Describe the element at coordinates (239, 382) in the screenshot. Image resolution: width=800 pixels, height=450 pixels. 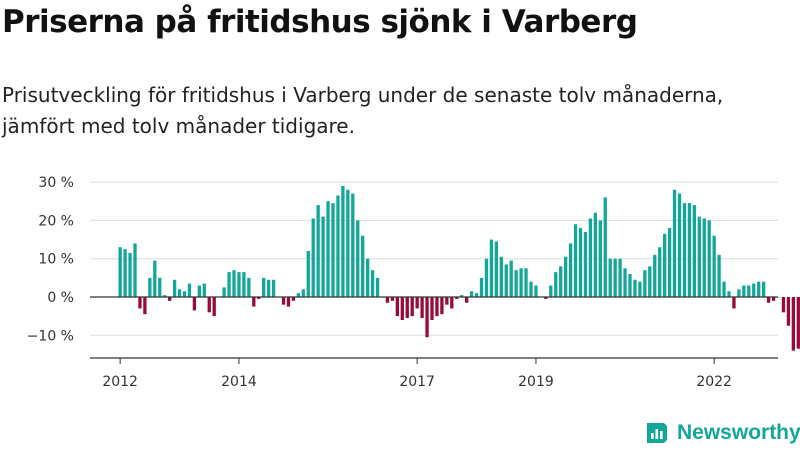
I see `x-tick-label: 2014` at that location.